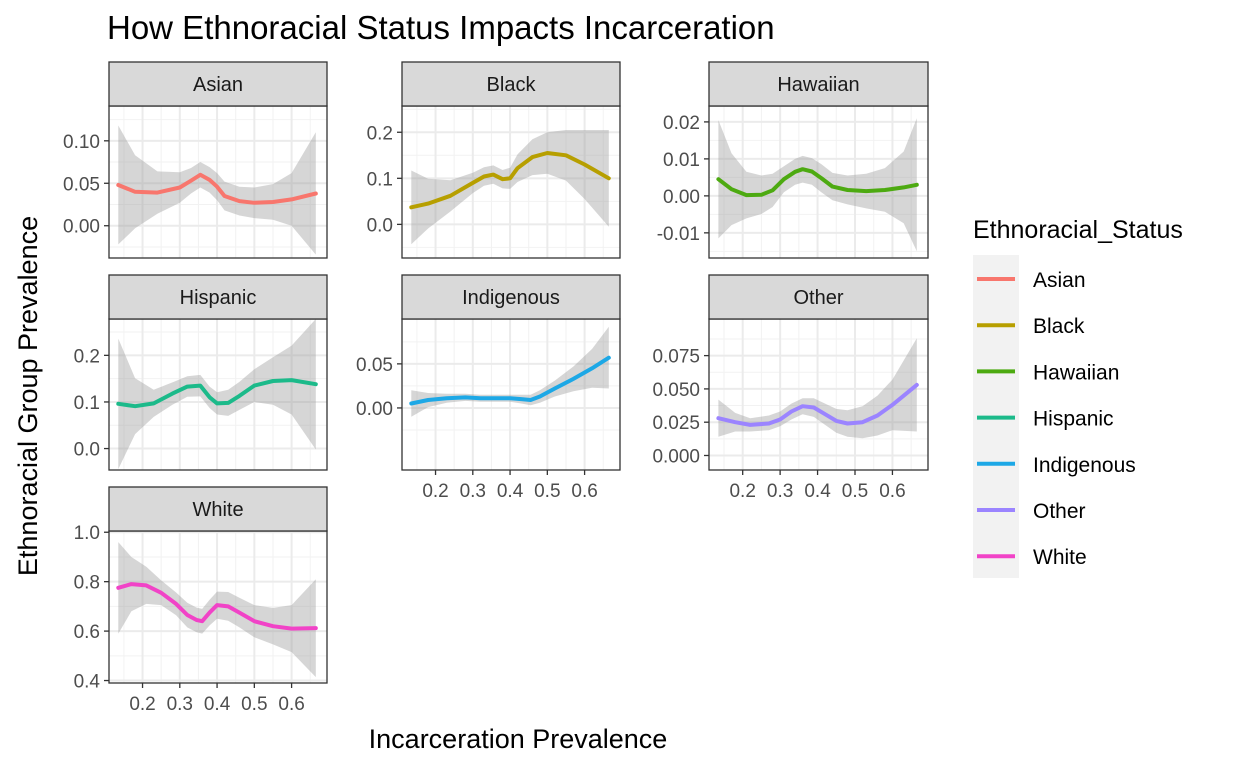 The height and width of the screenshot is (773, 1248). I want to click on strip-hispanic, so click(218, 297).